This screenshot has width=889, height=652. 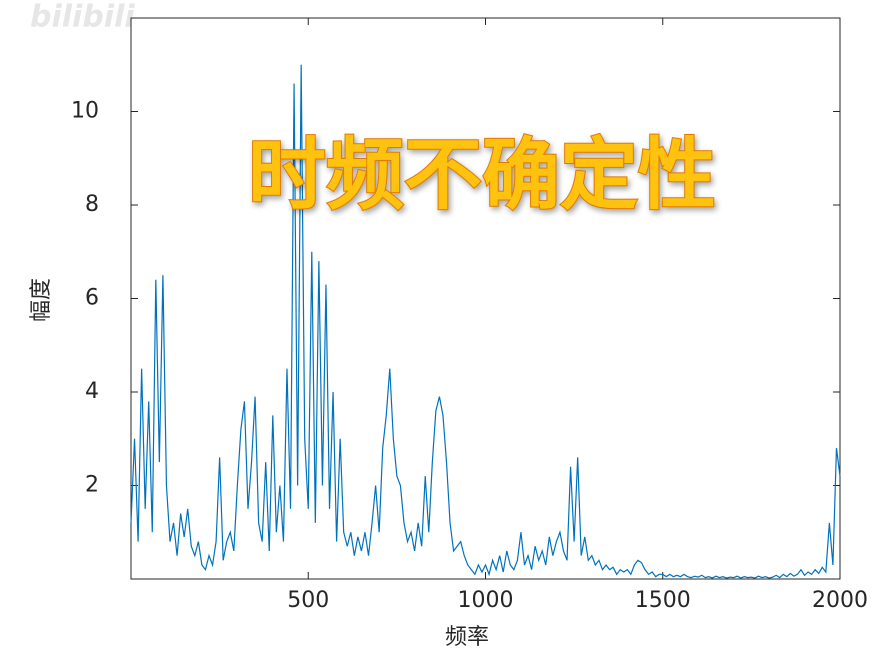 I want to click on x-tick-label: 2000, so click(x=840, y=600).